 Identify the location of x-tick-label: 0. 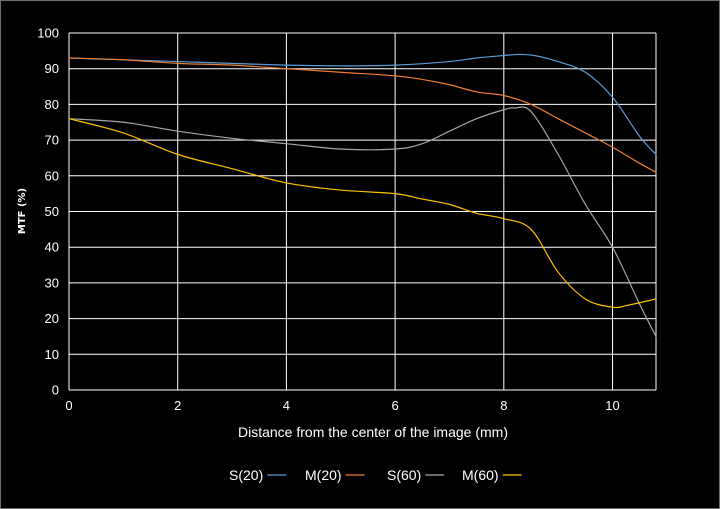
(68, 405).